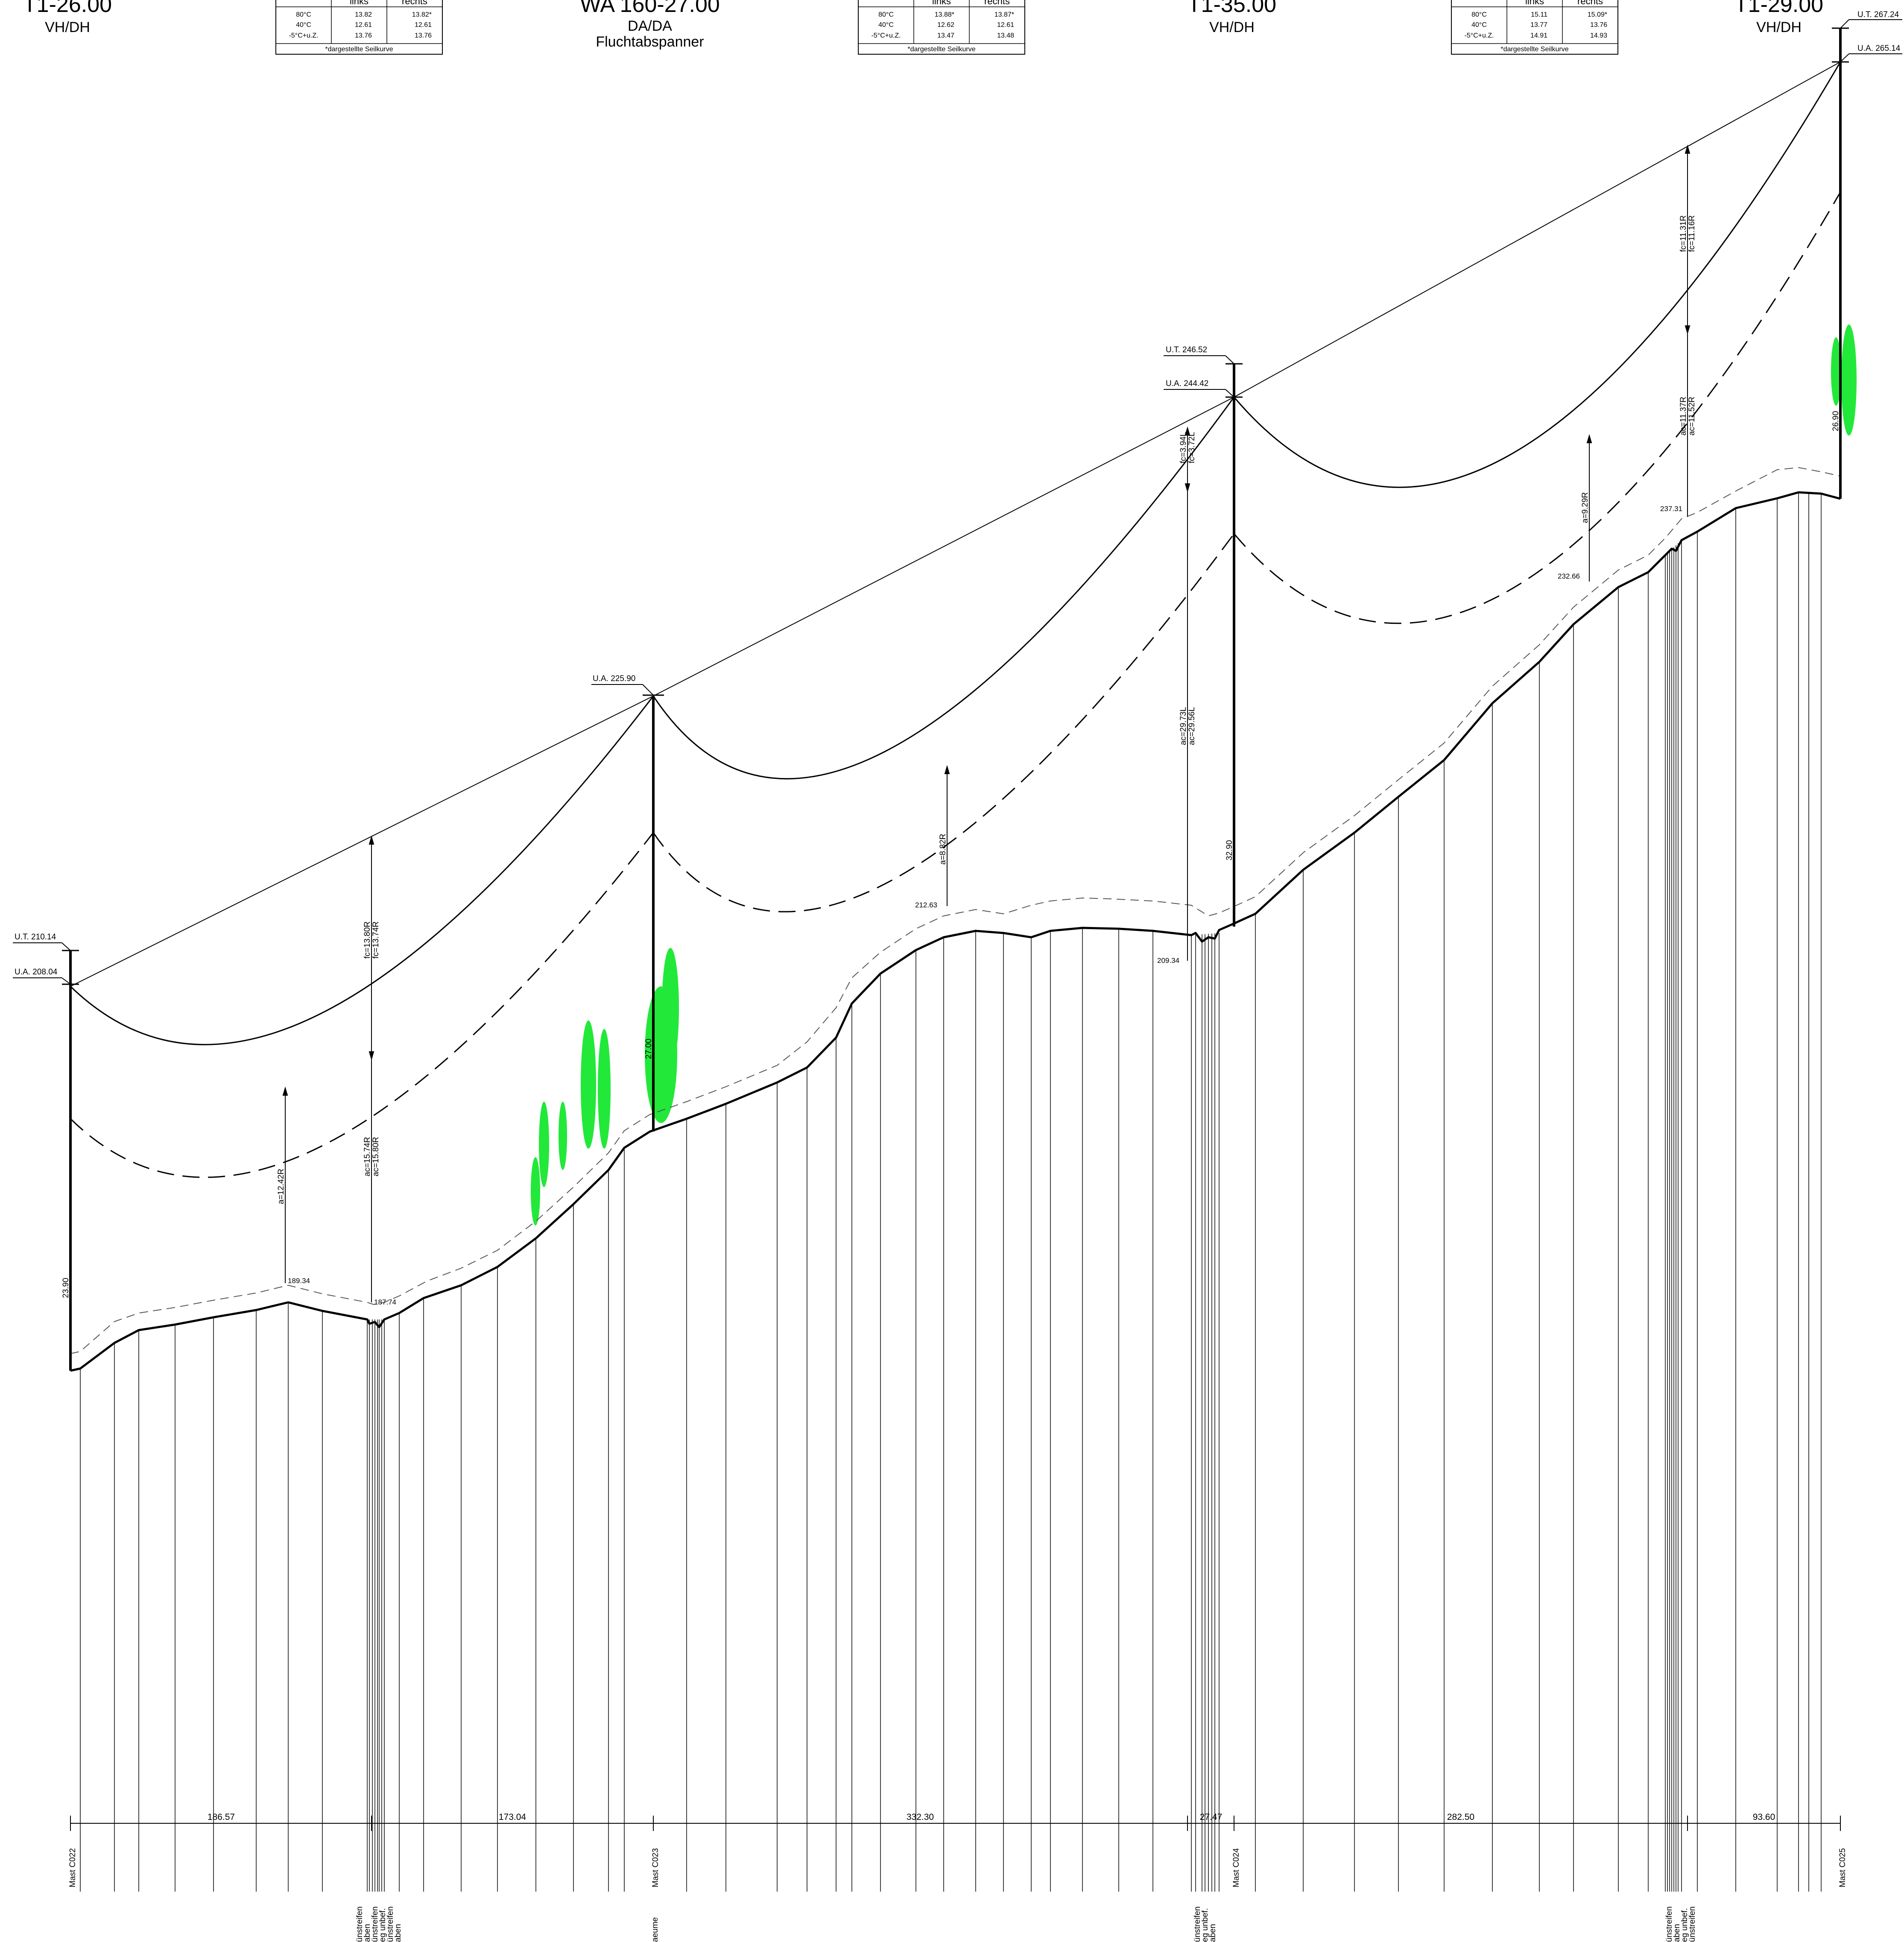 The width and height of the screenshot is (1904, 1942). I want to click on sag-table-cell: 13.47, so click(945, 36).